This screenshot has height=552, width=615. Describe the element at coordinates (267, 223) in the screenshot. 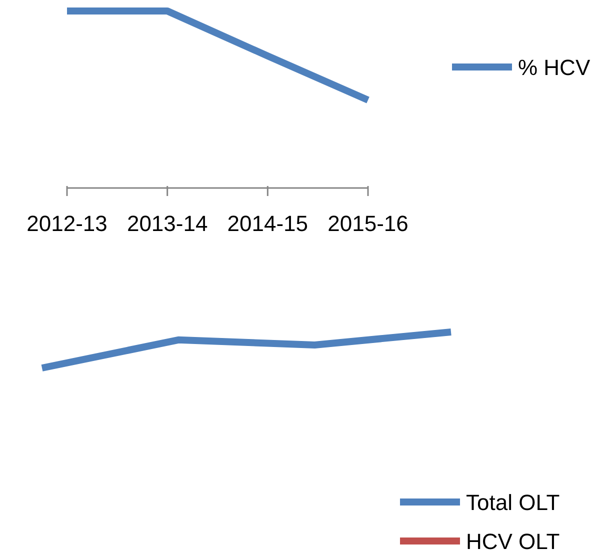

I see `x-tick-label: 2014-15` at that location.